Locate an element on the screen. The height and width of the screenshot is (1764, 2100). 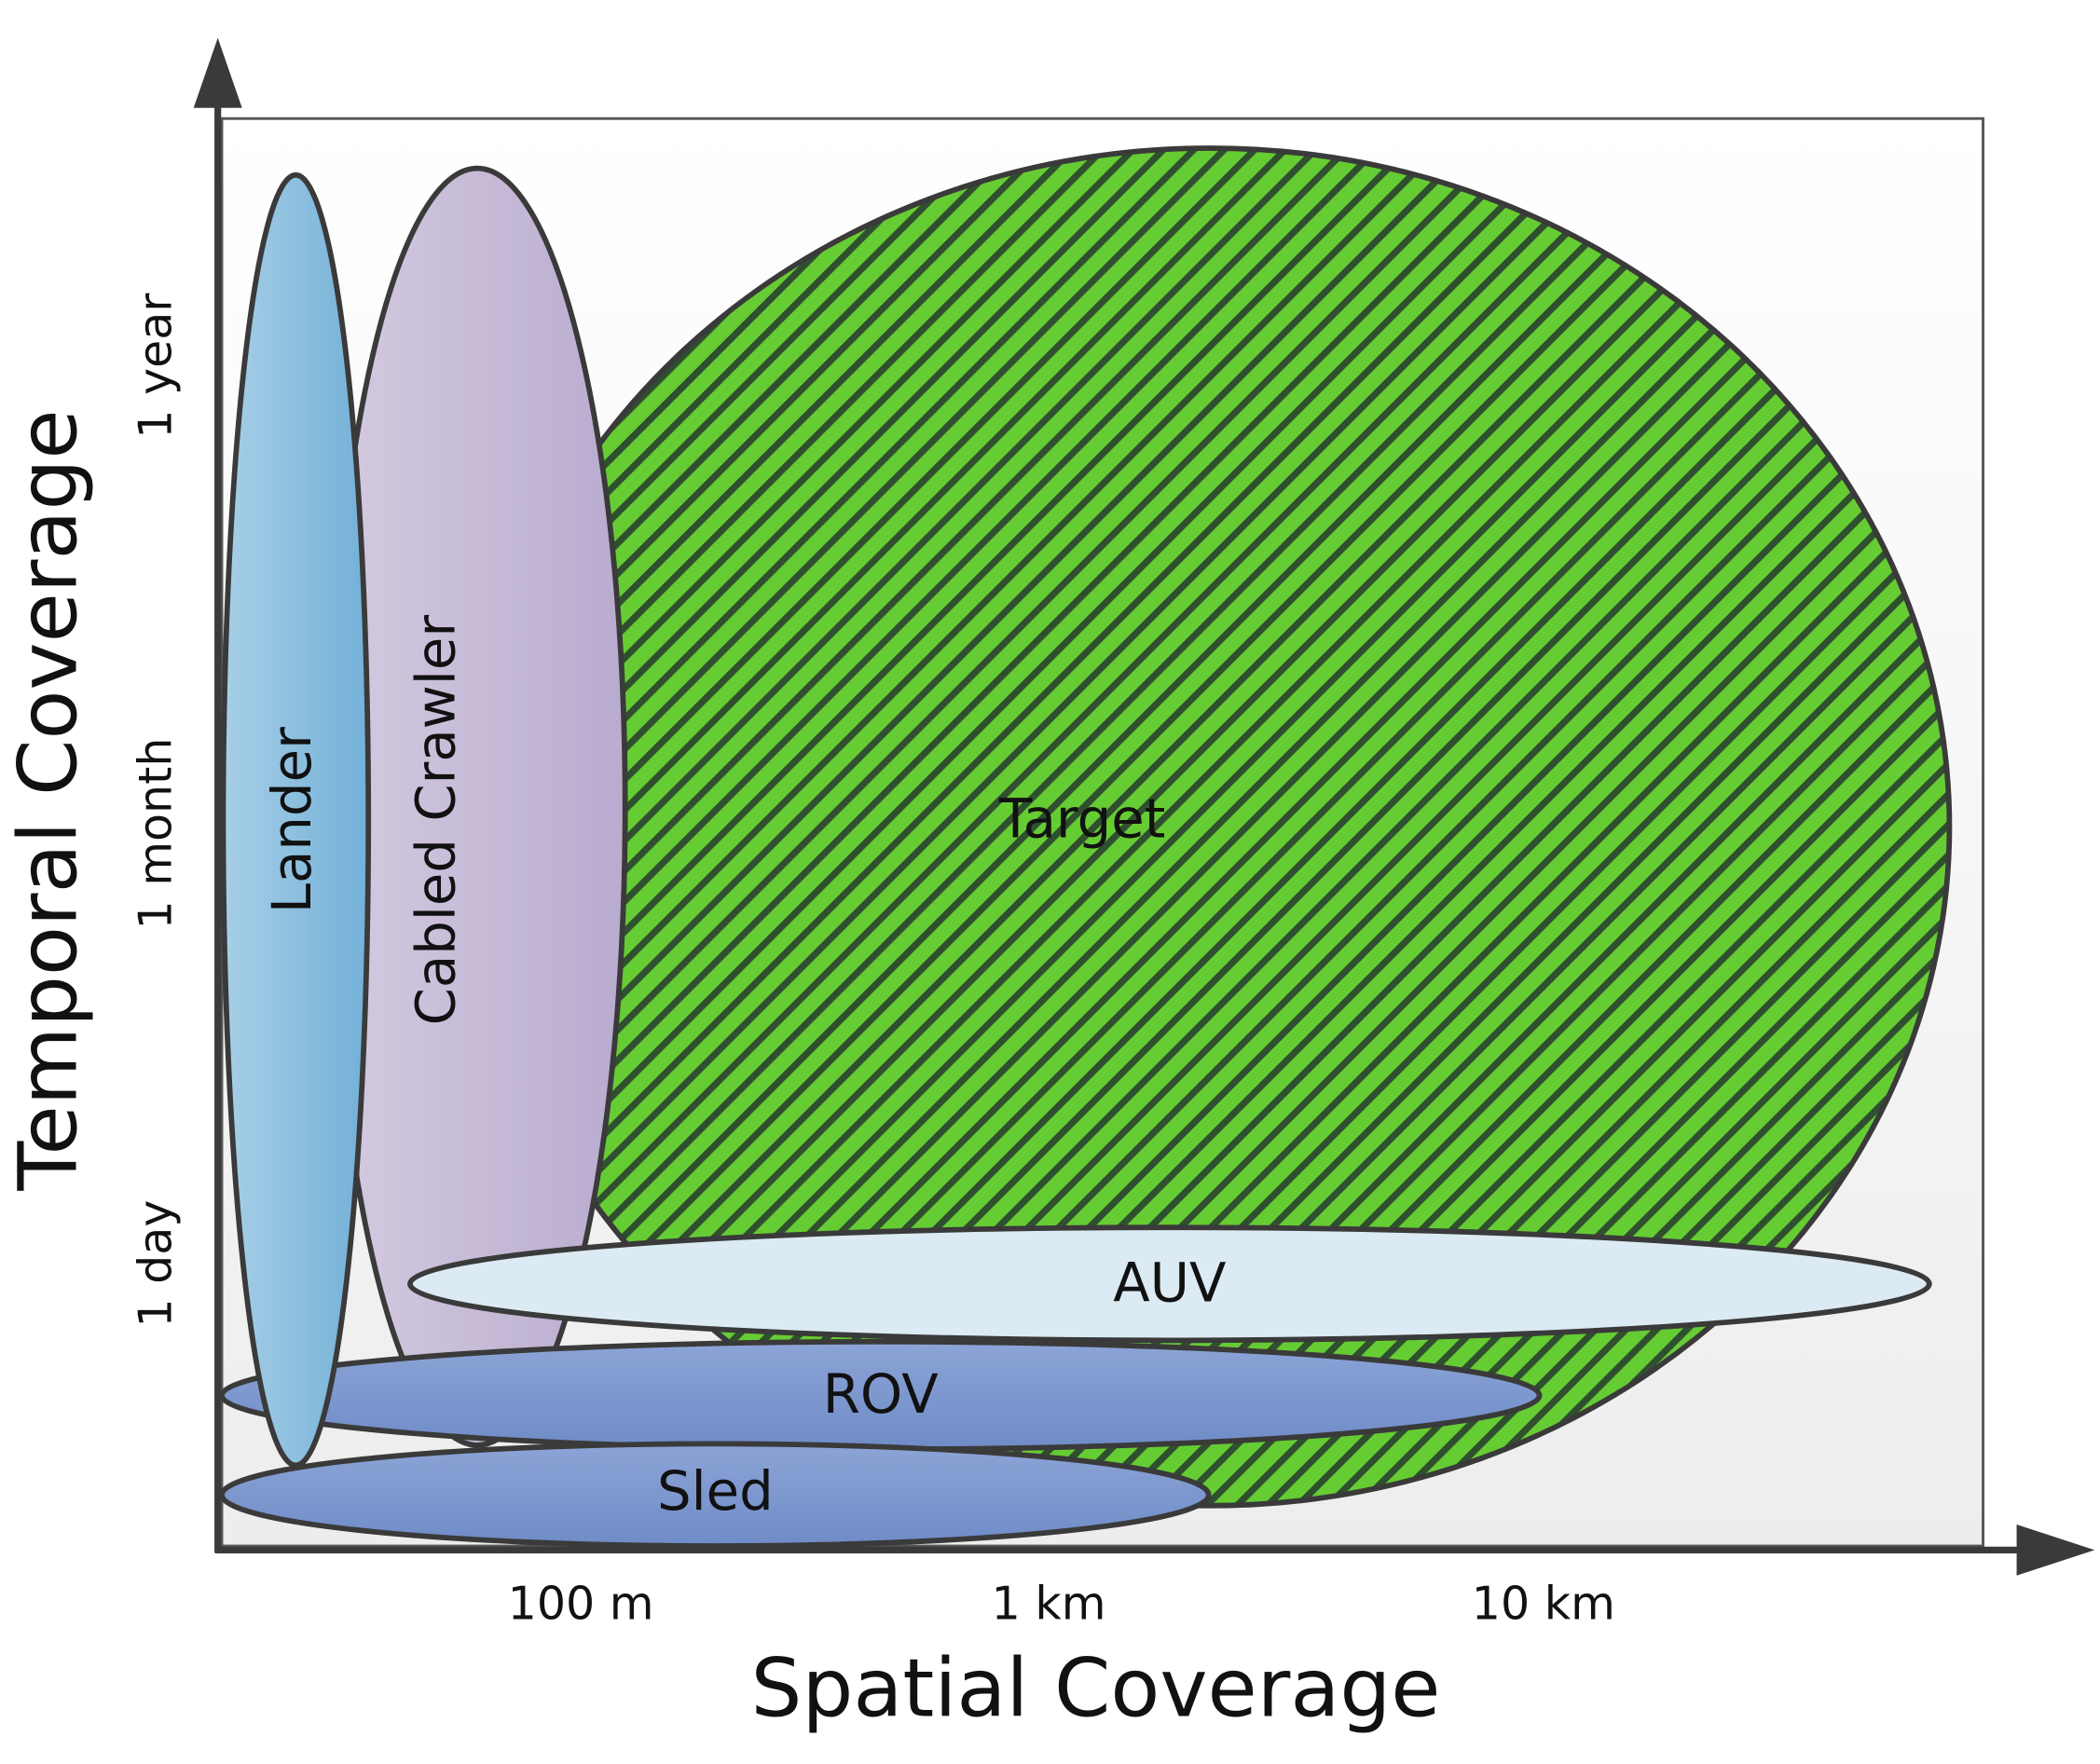
region-label: Target is located at coordinates (1081, 819).